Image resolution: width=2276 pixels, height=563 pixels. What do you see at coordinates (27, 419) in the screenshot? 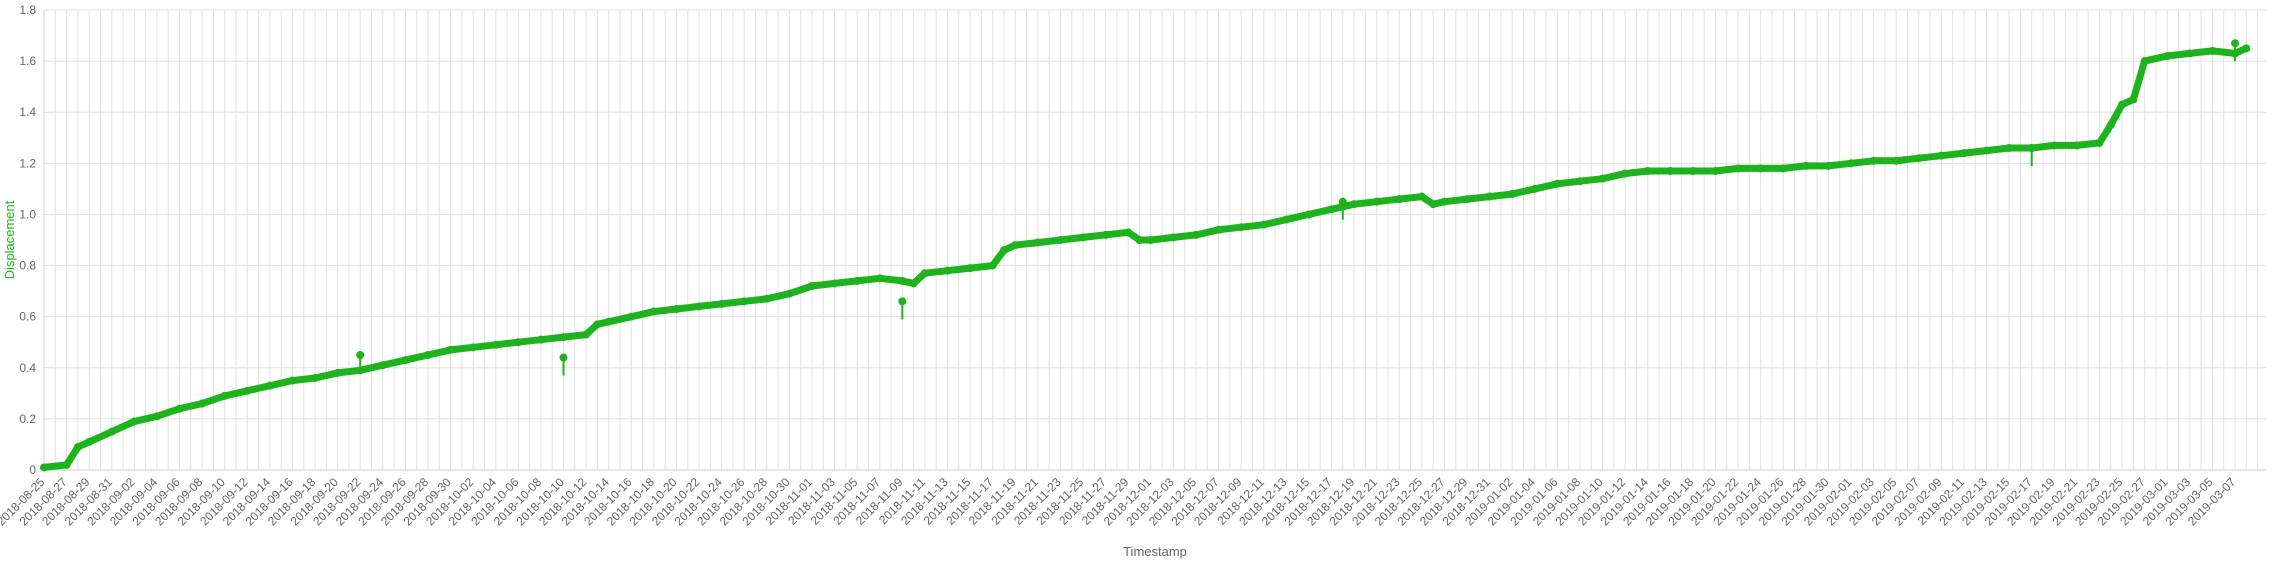
I see `y-tick-label: 0.2` at bounding box center [27, 419].